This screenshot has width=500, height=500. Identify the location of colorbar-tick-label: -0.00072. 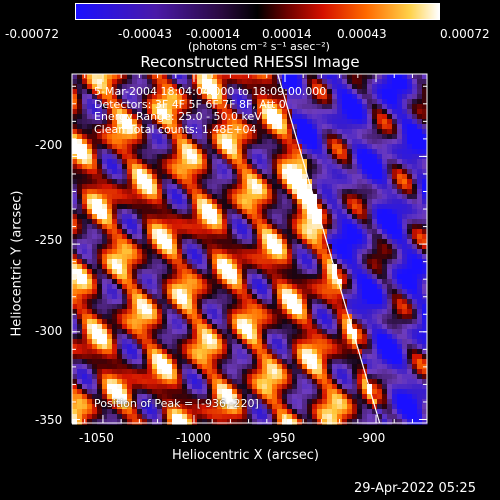
(32, 34).